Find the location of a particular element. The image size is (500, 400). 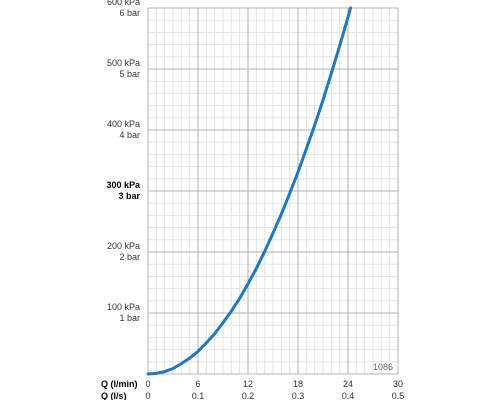

x-axis-label-lmin: Q (l/min) is located at coordinates (119, 384).